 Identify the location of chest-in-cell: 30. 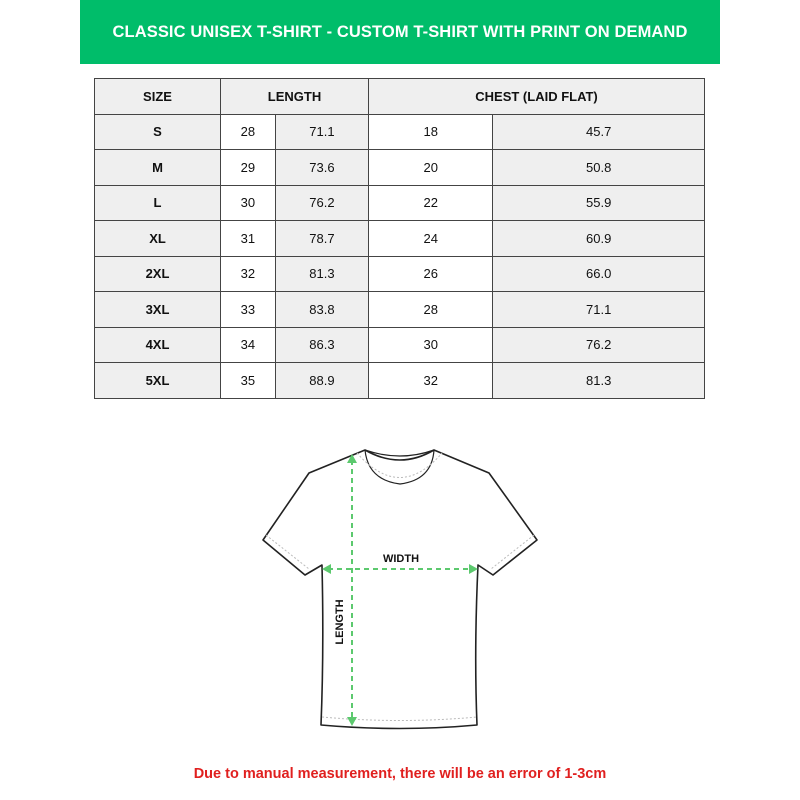
(431, 344).